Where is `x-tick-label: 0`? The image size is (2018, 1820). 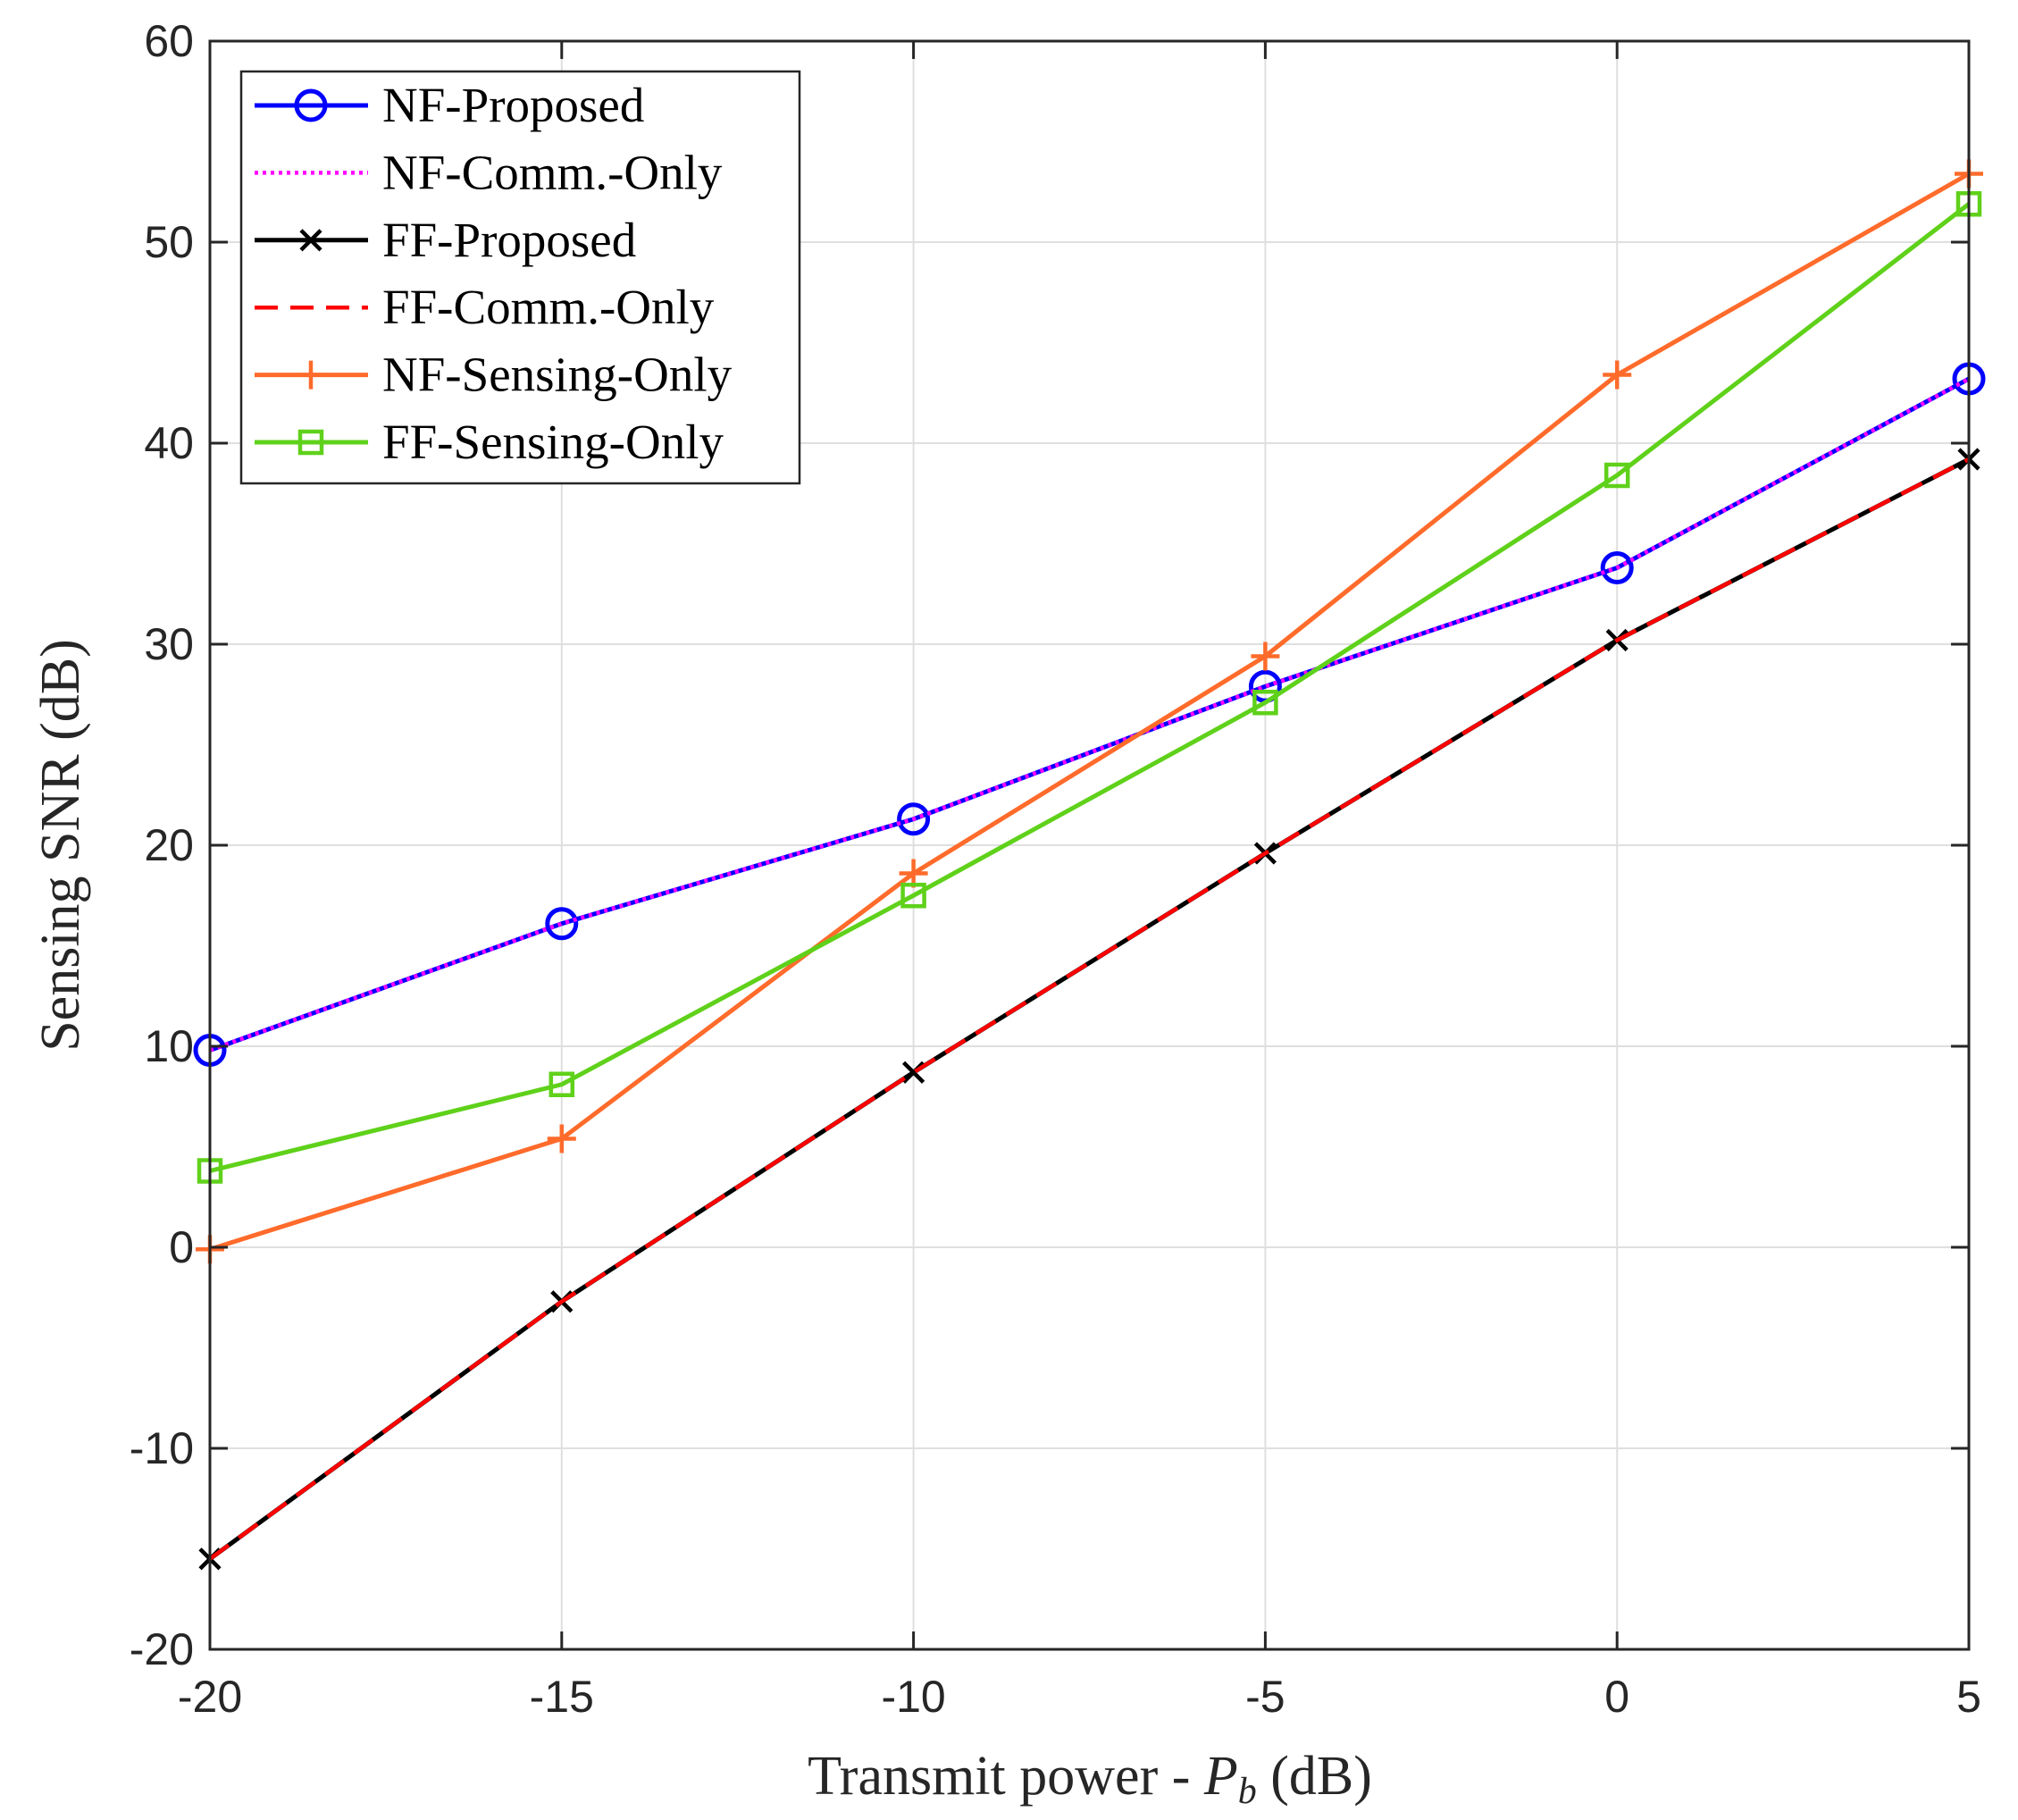 x-tick-label: 0 is located at coordinates (1617, 1697).